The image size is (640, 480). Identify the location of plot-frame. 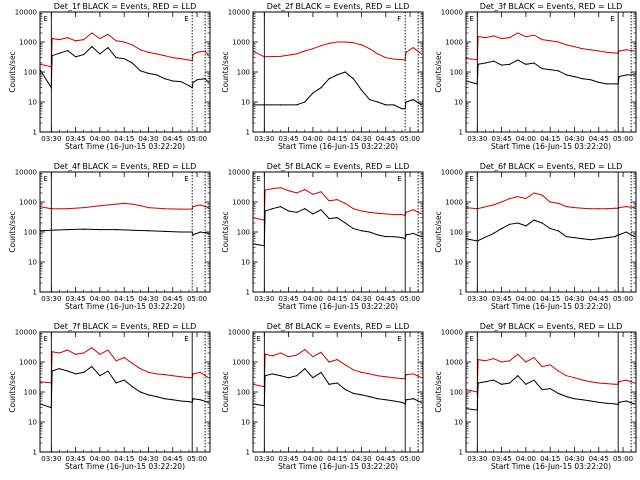
(125, 72).